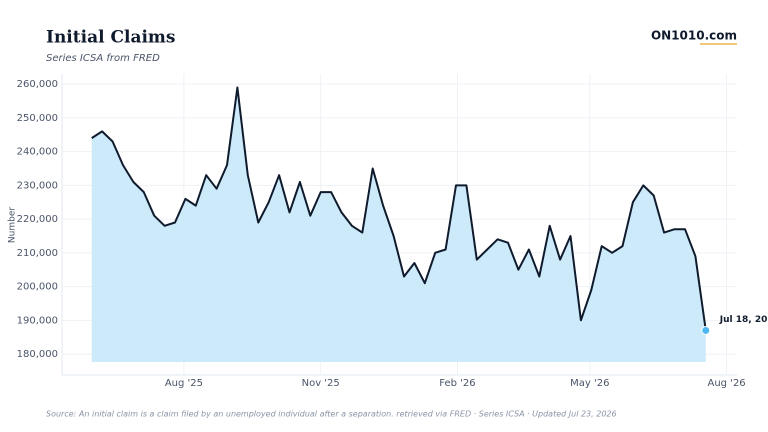  I want to click on y-tick-label: 210,000, so click(37, 253).